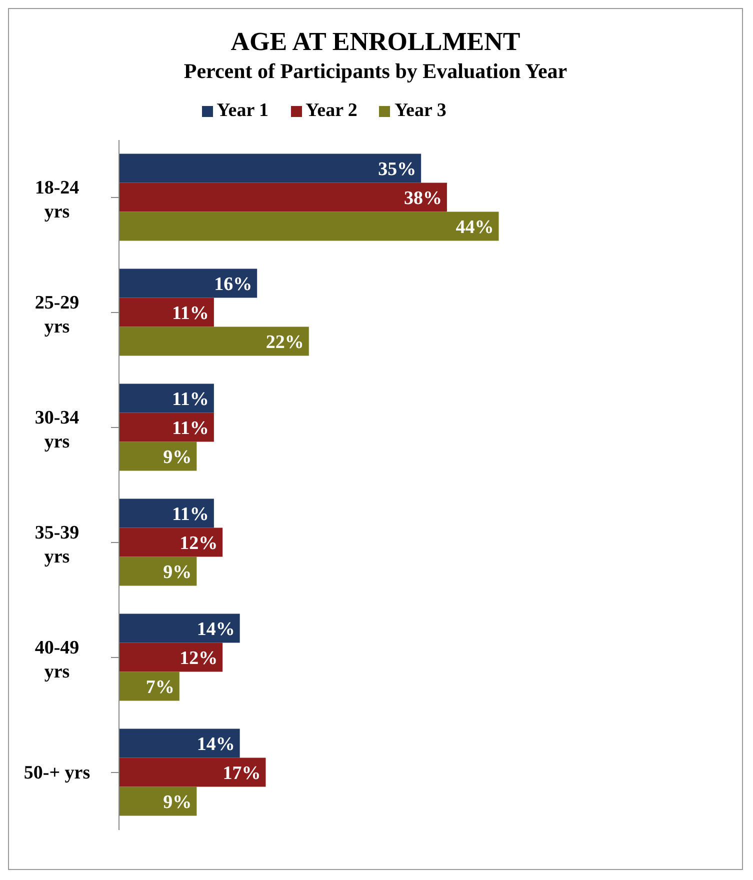  What do you see at coordinates (233, 285) in the screenshot?
I see `data-label: 16%` at bounding box center [233, 285].